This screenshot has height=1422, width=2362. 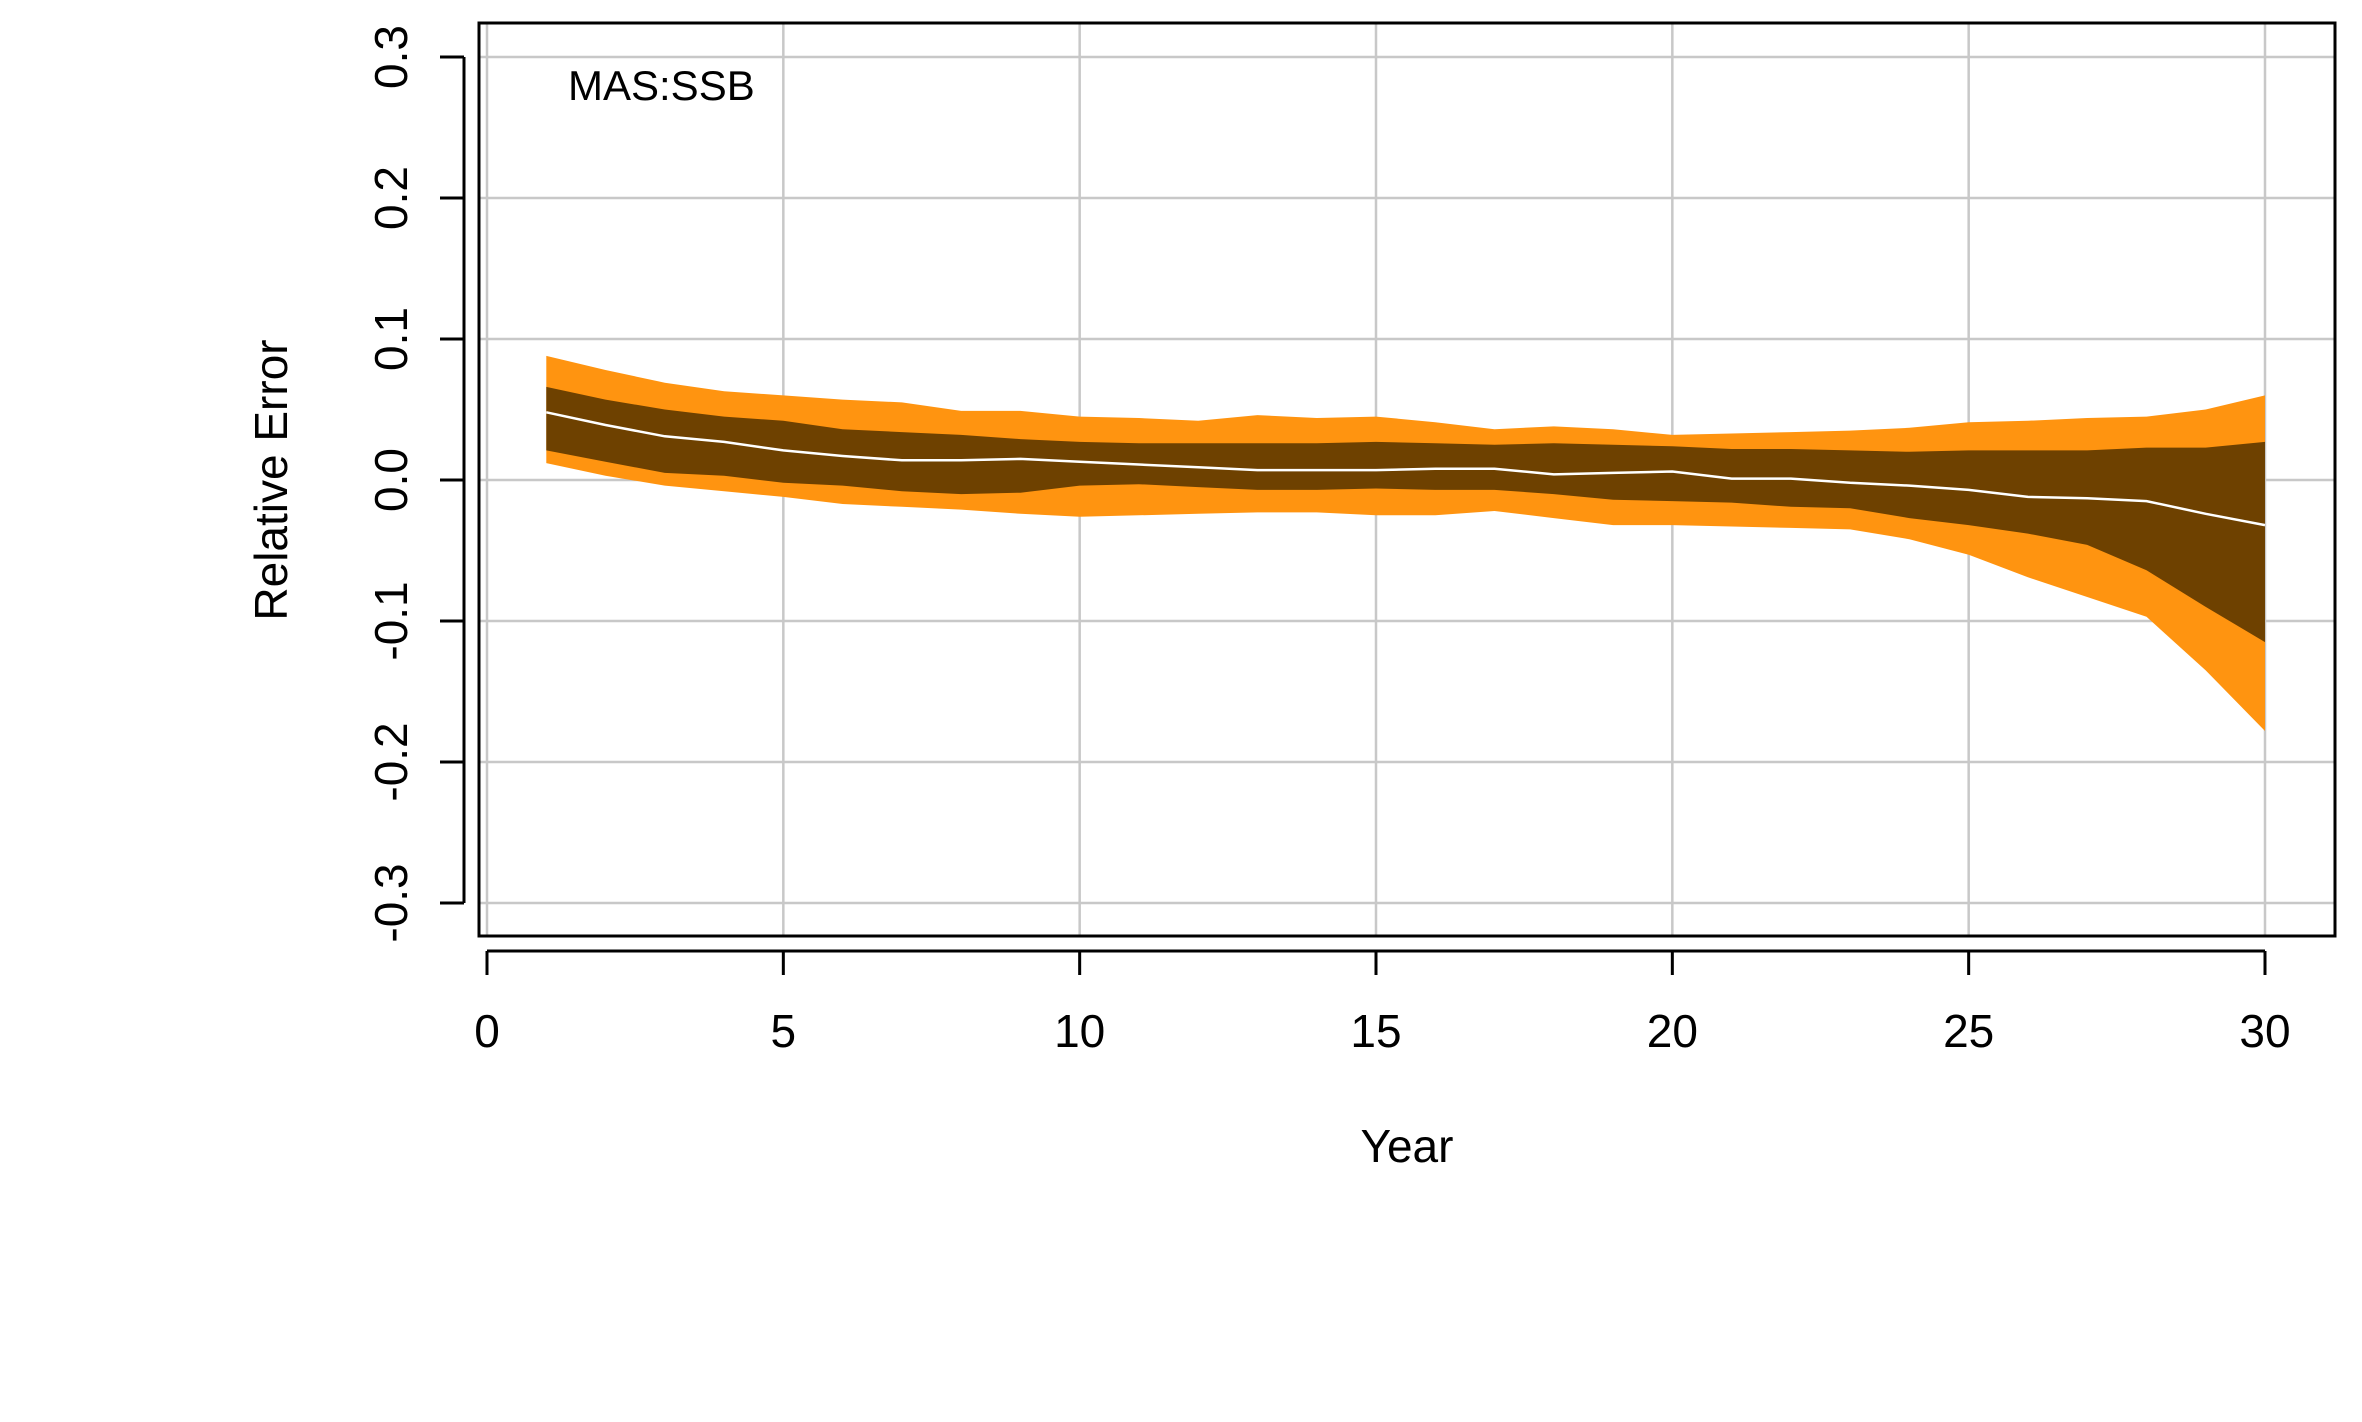 I want to click on x-tick-label: 15, so click(x=1375, y=1031).